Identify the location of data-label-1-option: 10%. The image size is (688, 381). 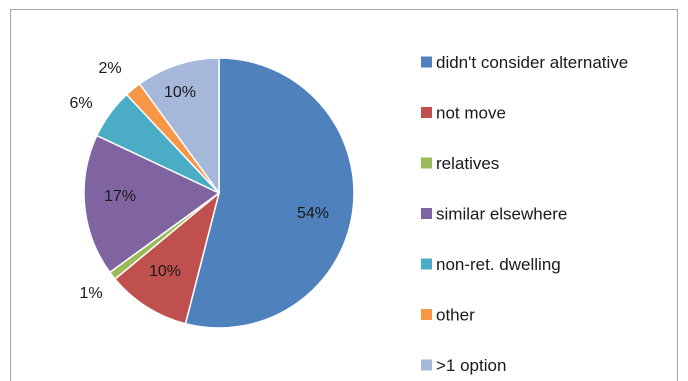
(180, 92).